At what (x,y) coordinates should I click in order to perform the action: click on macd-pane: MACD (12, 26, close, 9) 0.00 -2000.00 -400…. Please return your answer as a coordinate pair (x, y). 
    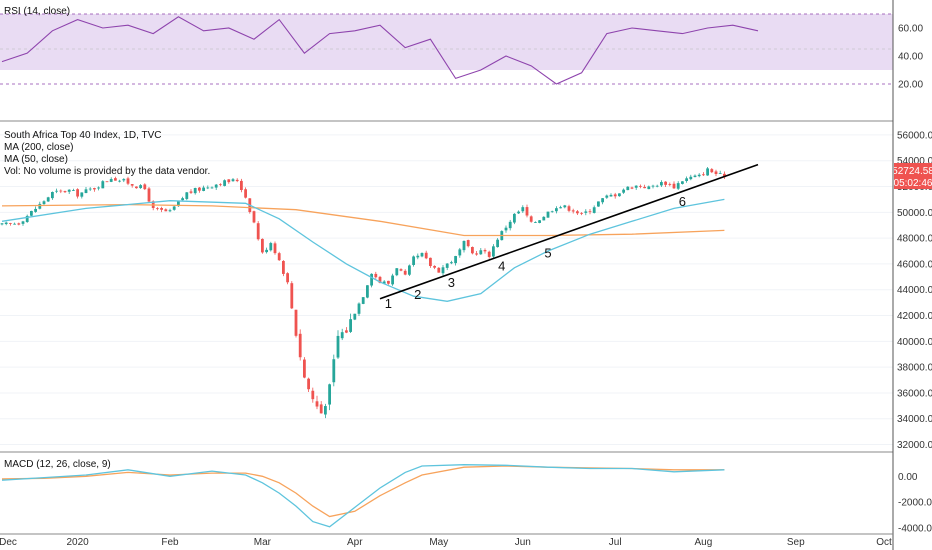
    Looking at the image, I should click on (466, 497).